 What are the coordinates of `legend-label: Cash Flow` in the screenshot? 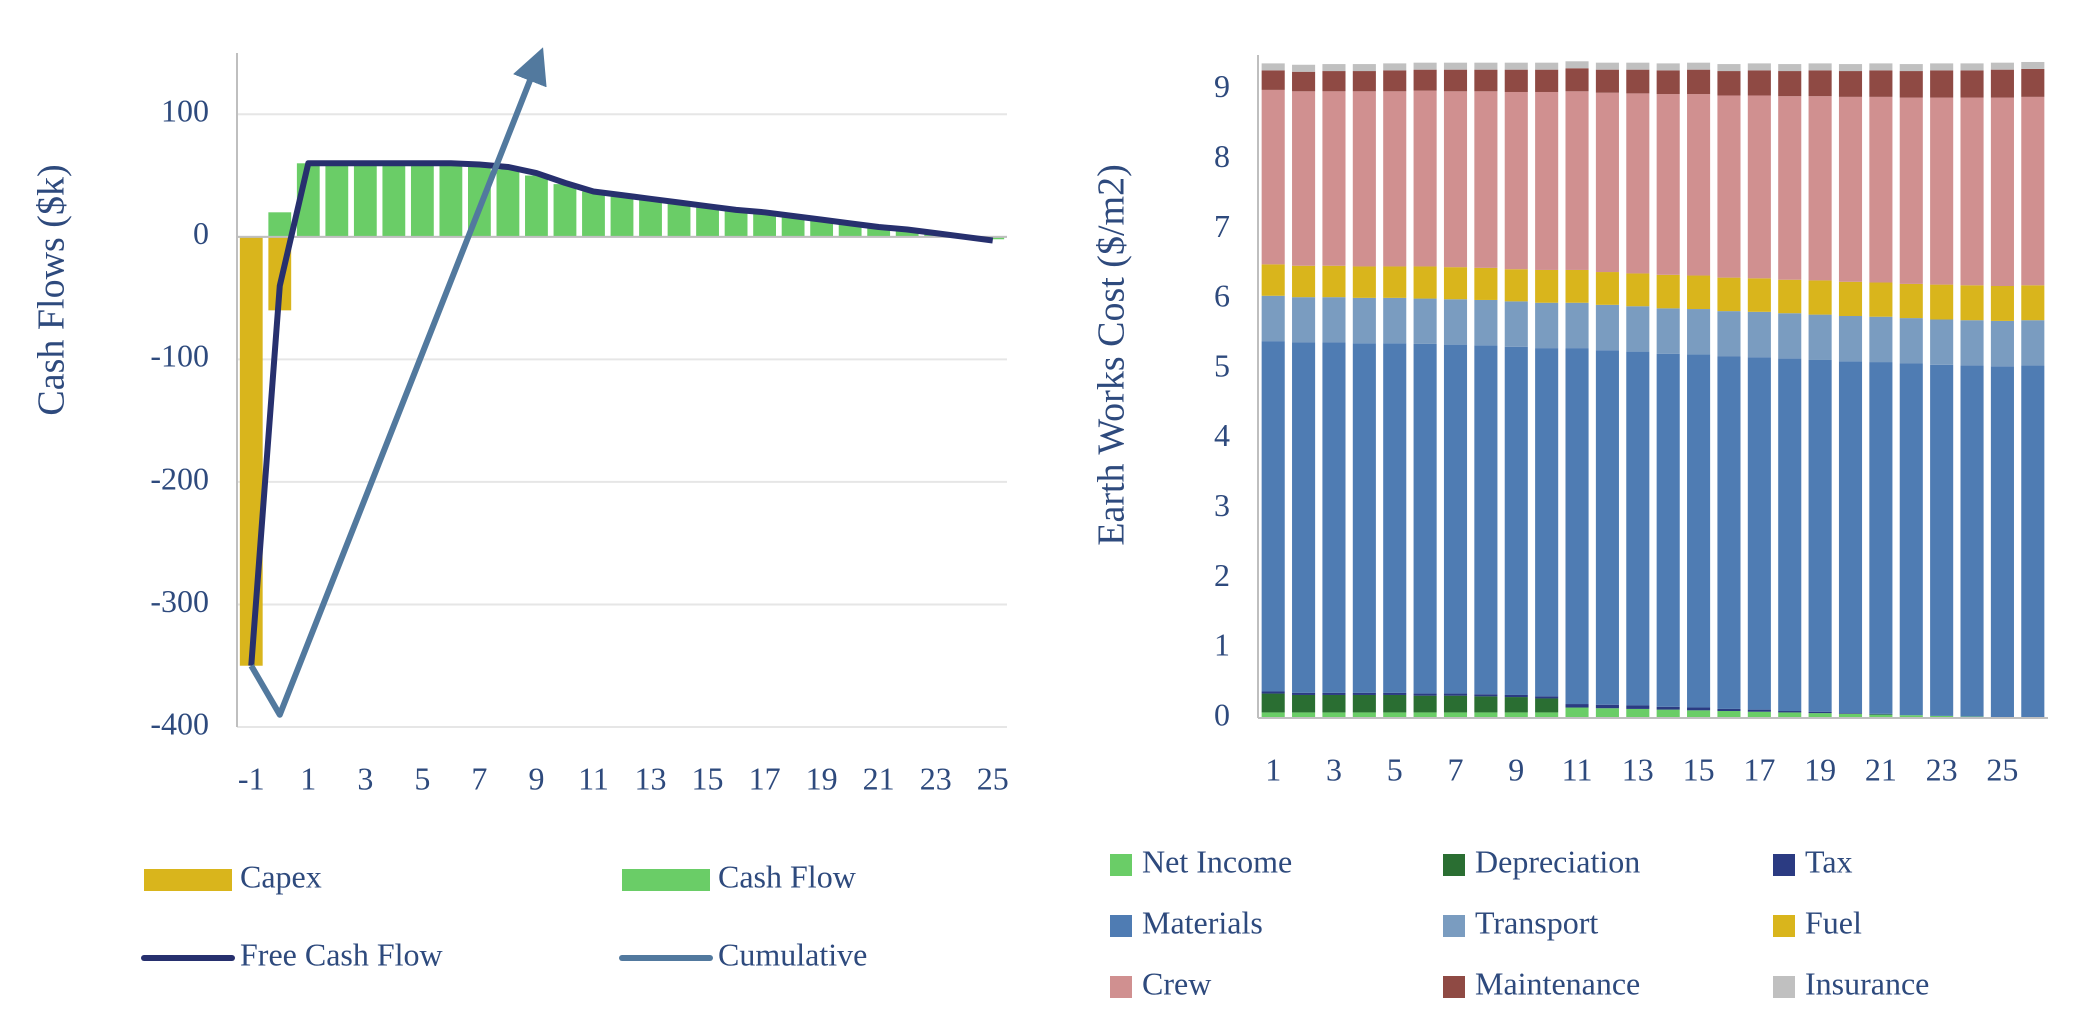 It's located at (787, 876).